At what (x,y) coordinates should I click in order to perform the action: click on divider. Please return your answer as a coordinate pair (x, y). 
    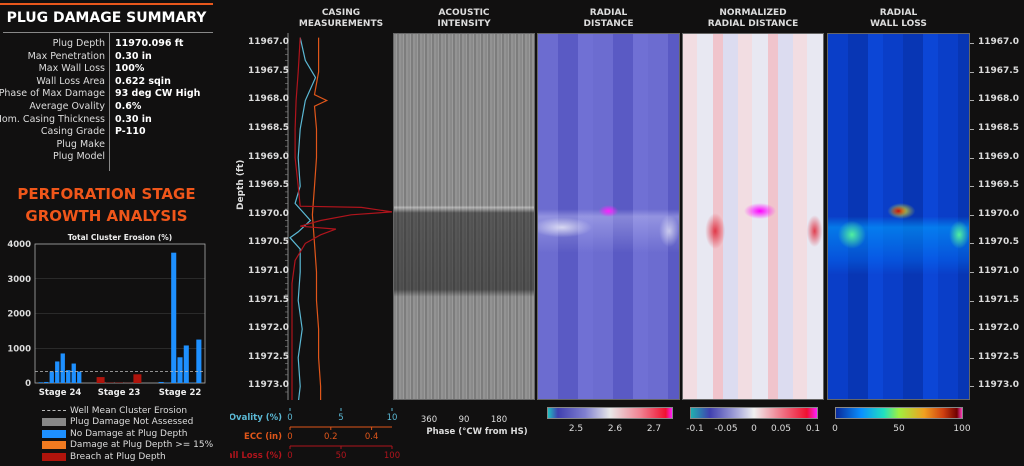
    Looking at the image, I should click on (109, 102).